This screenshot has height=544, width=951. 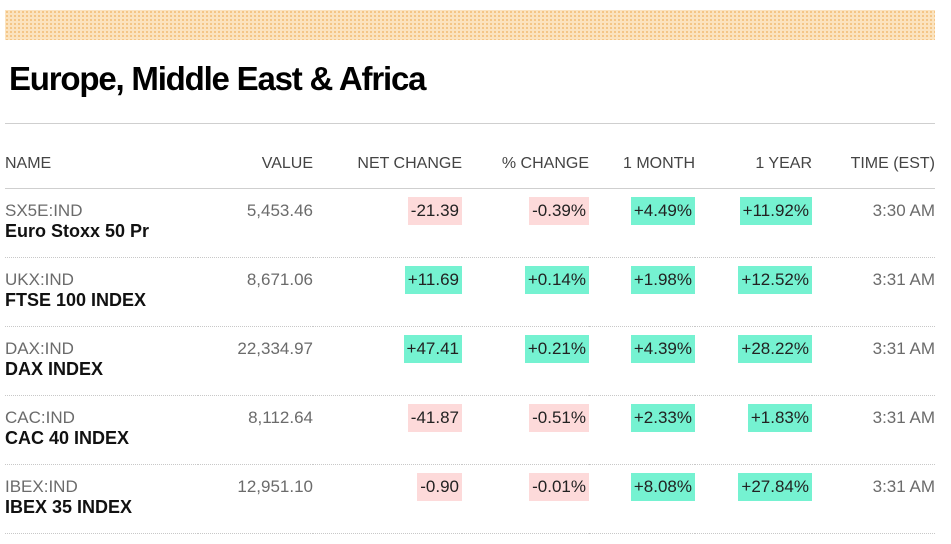 I want to click on section-title: Europe, Middle East & Africa, so click(x=217, y=78).